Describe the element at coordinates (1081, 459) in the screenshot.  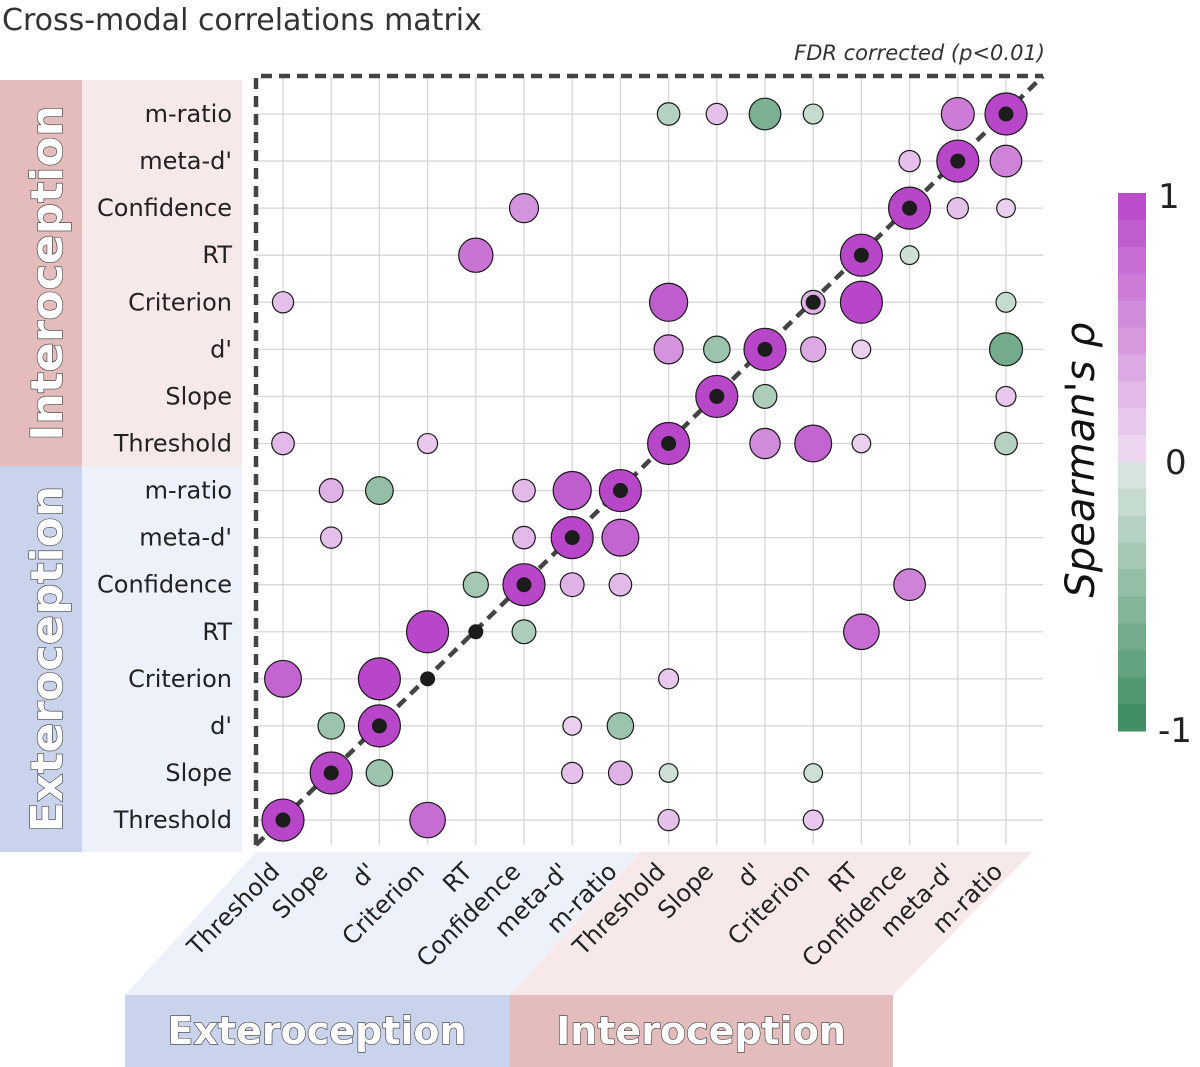
I see `colorbar-label: Spearman's ρ` at that location.